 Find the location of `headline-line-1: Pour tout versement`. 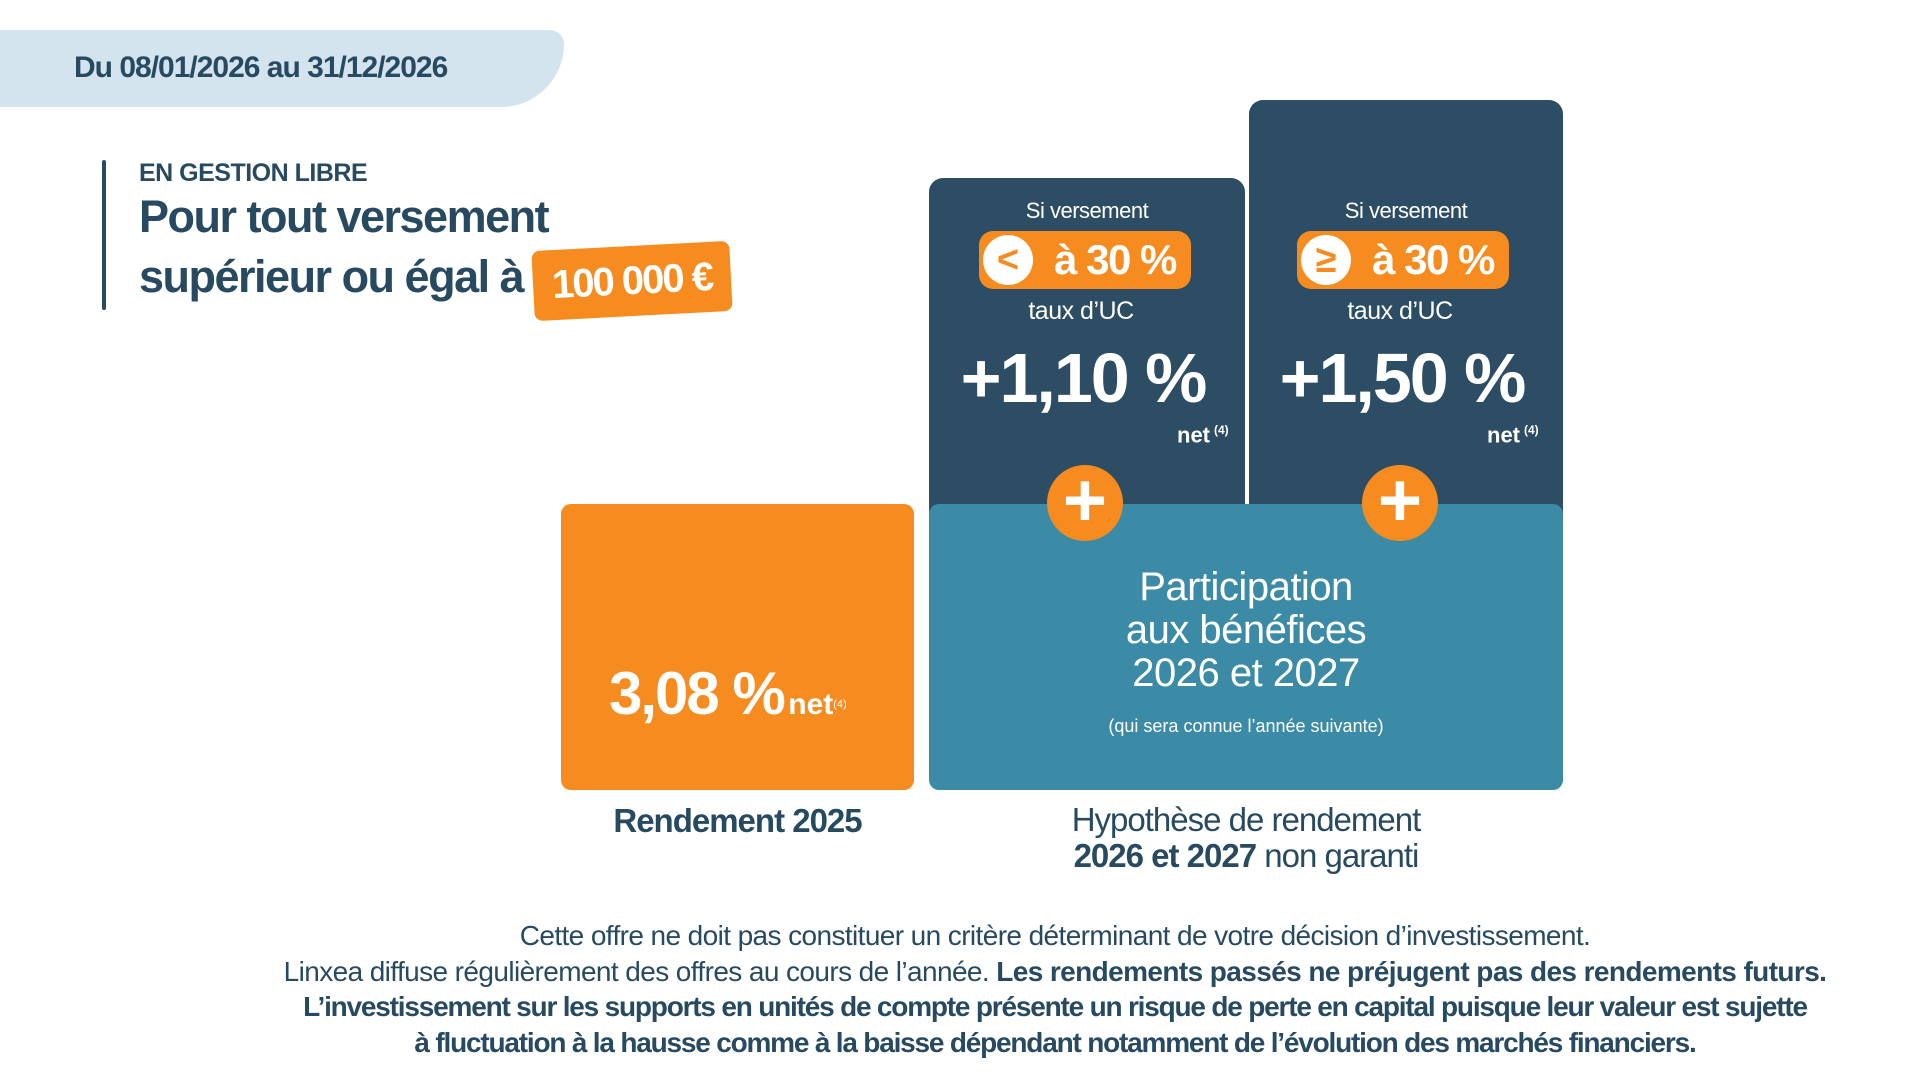

headline-line-1: Pour tout versement is located at coordinates (344, 216).